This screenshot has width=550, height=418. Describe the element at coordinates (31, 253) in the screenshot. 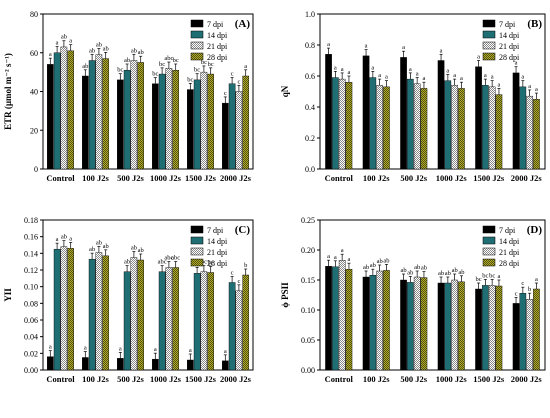

I see `y-tick-label: 0.14` at that location.